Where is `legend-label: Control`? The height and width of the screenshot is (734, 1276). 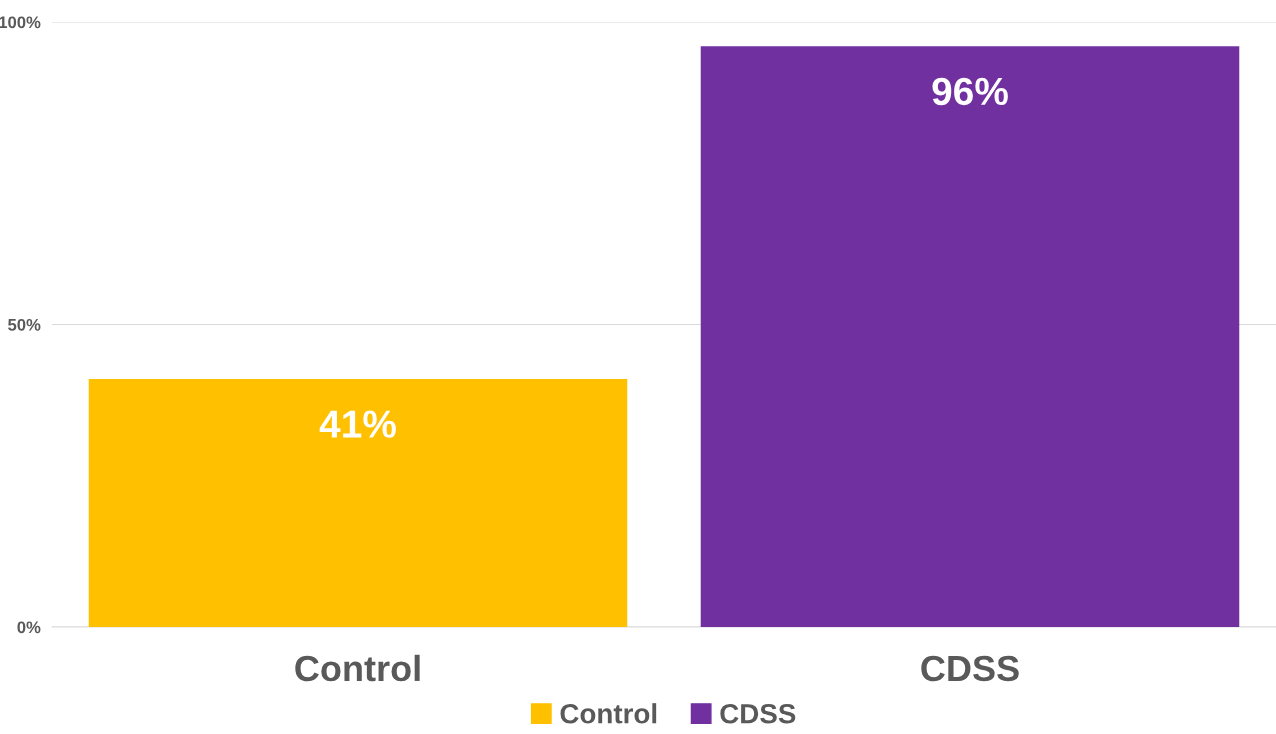 legend-label: Control is located at coordinates (608, 713).